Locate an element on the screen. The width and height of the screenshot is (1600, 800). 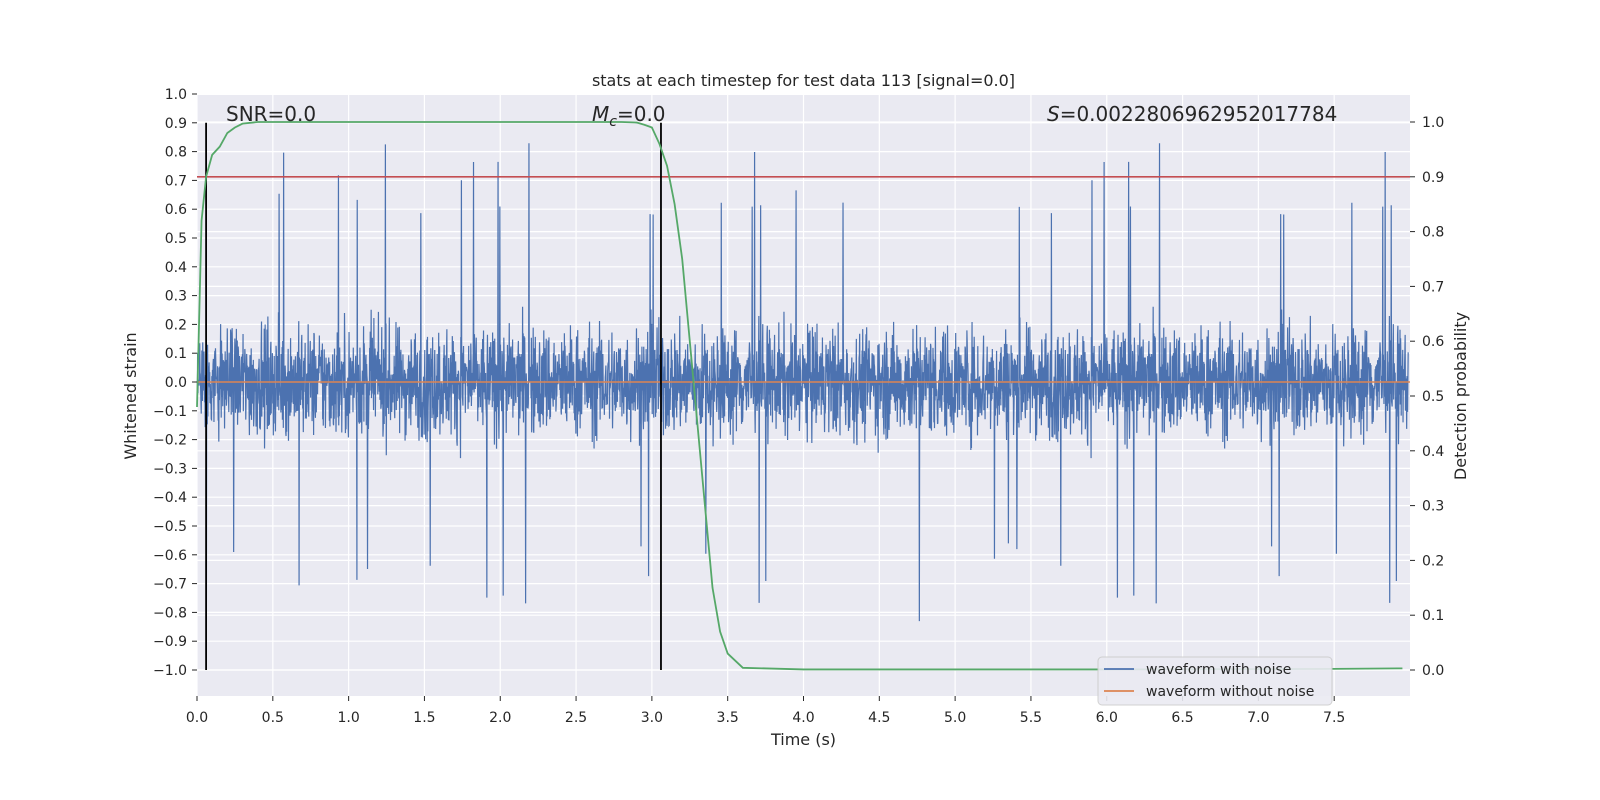
y2-tick-label: 0.9 is located at coordinates (1433, 178).